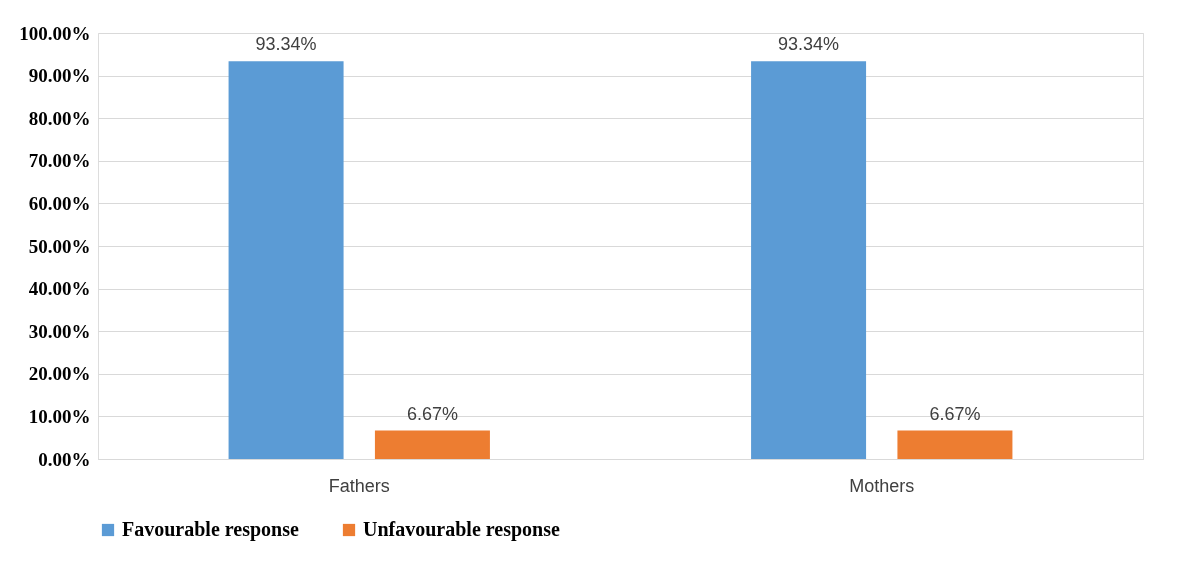 The image size is (1189, 575). I want to click on y-tick-label: 100.00%, so click(55, 33).